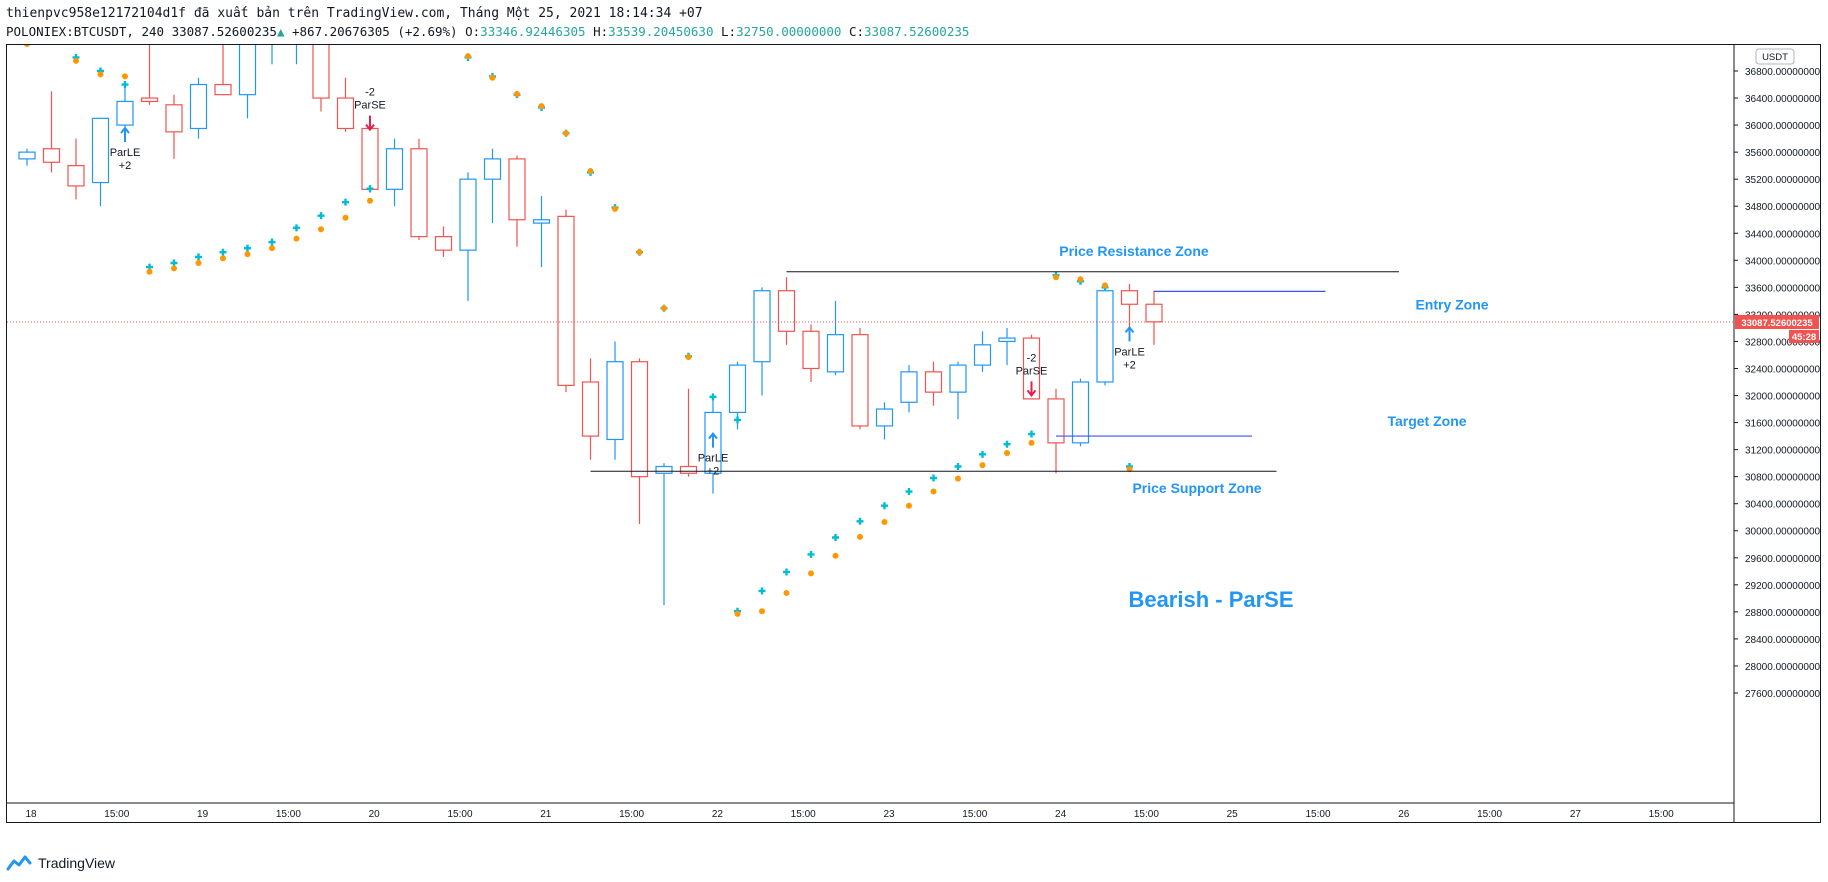 This screenshot has width=1828, height=882. Describe the element at coordinates (1782, 99) in the screenshot. I see `y-tick-label: 36400.00000000` at that location.